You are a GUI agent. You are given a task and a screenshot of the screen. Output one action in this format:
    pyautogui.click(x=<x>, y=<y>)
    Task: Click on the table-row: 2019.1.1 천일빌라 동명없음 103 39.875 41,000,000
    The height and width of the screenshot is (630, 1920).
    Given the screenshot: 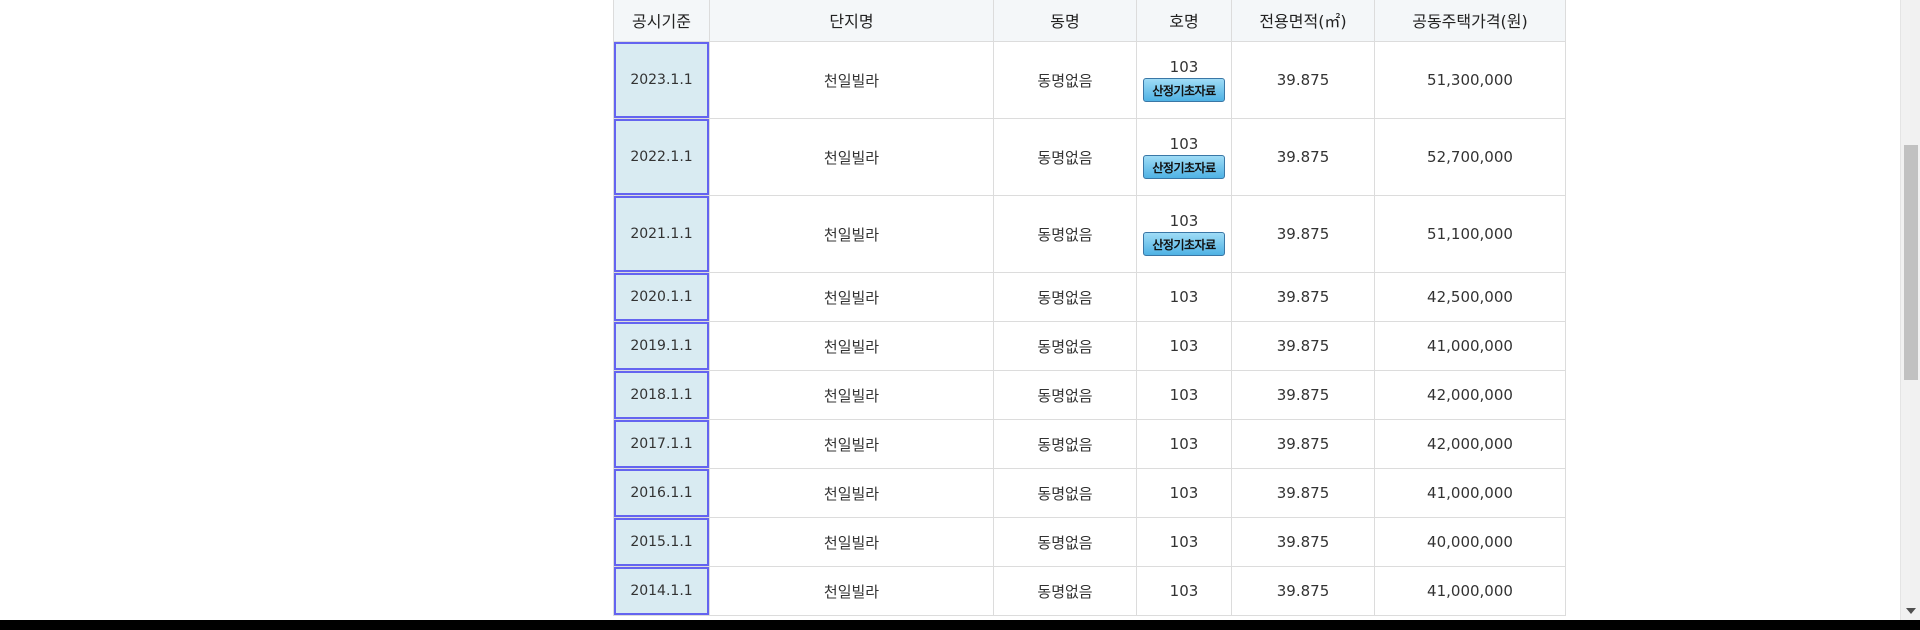 What is the action you would take?
    pyautogui.click(x=1089, y=346)
    